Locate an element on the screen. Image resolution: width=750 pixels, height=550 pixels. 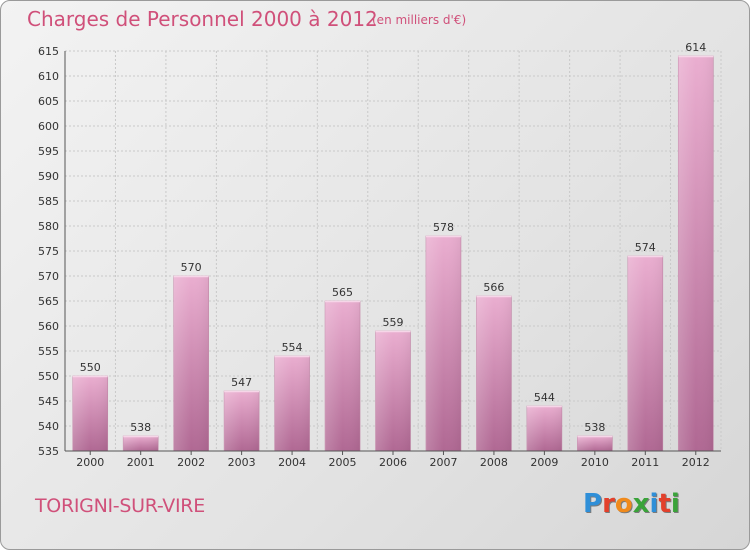
bar-value-label: 550 is located at coordinates (90, 367).